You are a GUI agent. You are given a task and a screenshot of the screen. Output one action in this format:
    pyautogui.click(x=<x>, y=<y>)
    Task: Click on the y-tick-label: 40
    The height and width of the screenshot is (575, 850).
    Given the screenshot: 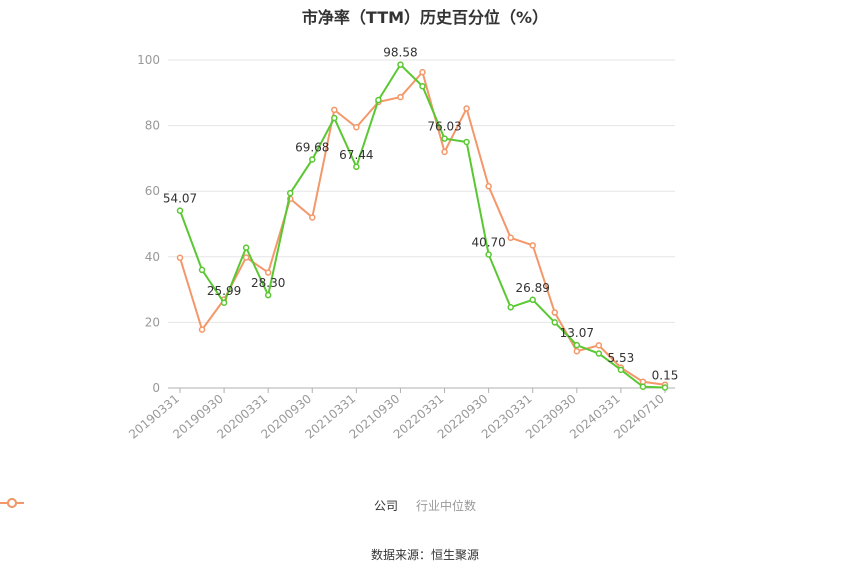 What is the action you would take?
    pyautogui.click(x=152, y=257)
    